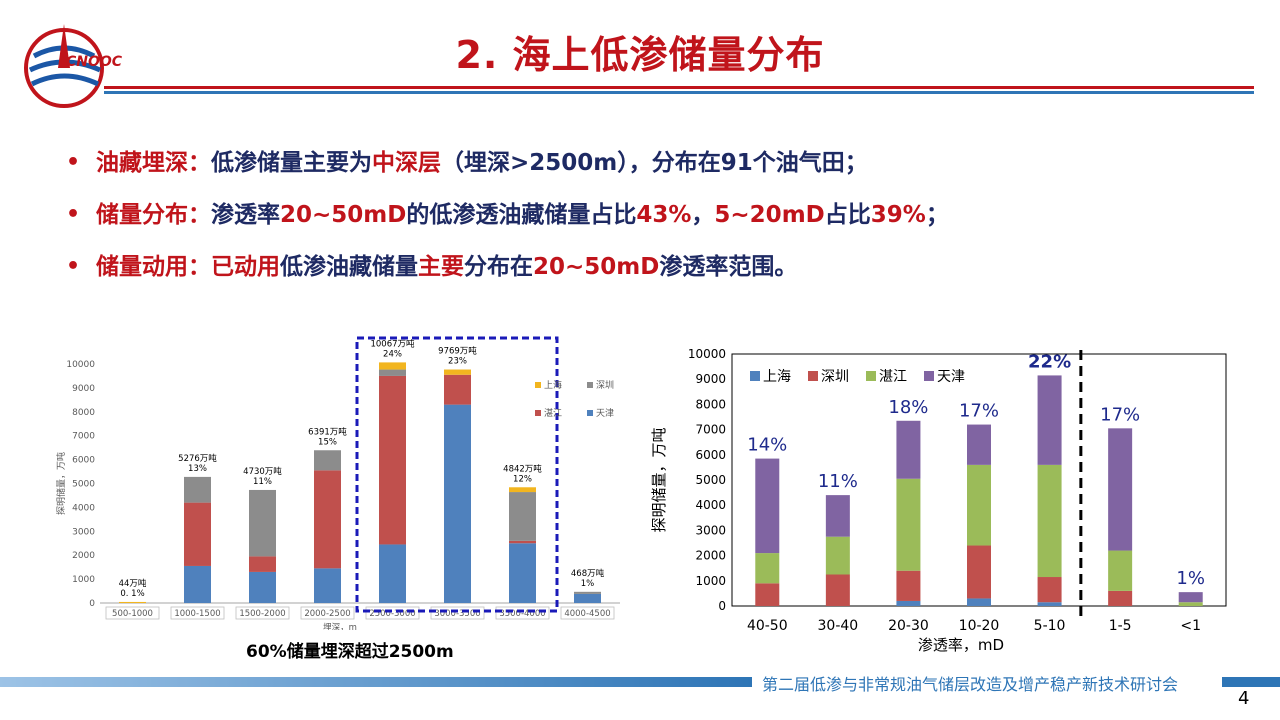 Image resolution: width=1280 pixels, height=720 pixels. I want to click on x-tick-label: 5-10, so click(1050, 626).